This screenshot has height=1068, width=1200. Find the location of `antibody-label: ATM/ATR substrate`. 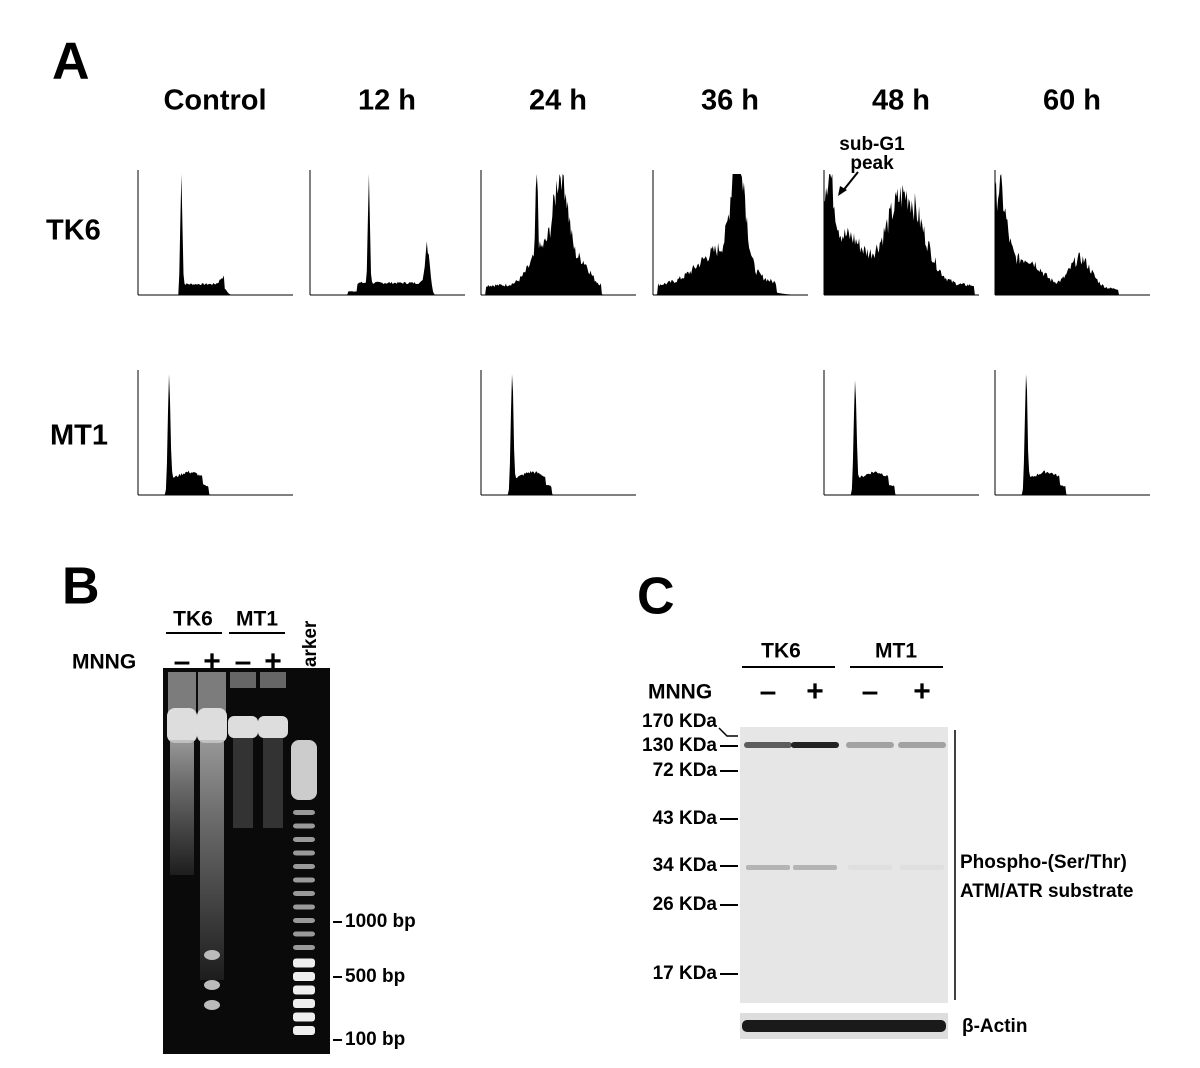

antibody-label: ATM/ATR substrate is located at coordinates (1046, 891).